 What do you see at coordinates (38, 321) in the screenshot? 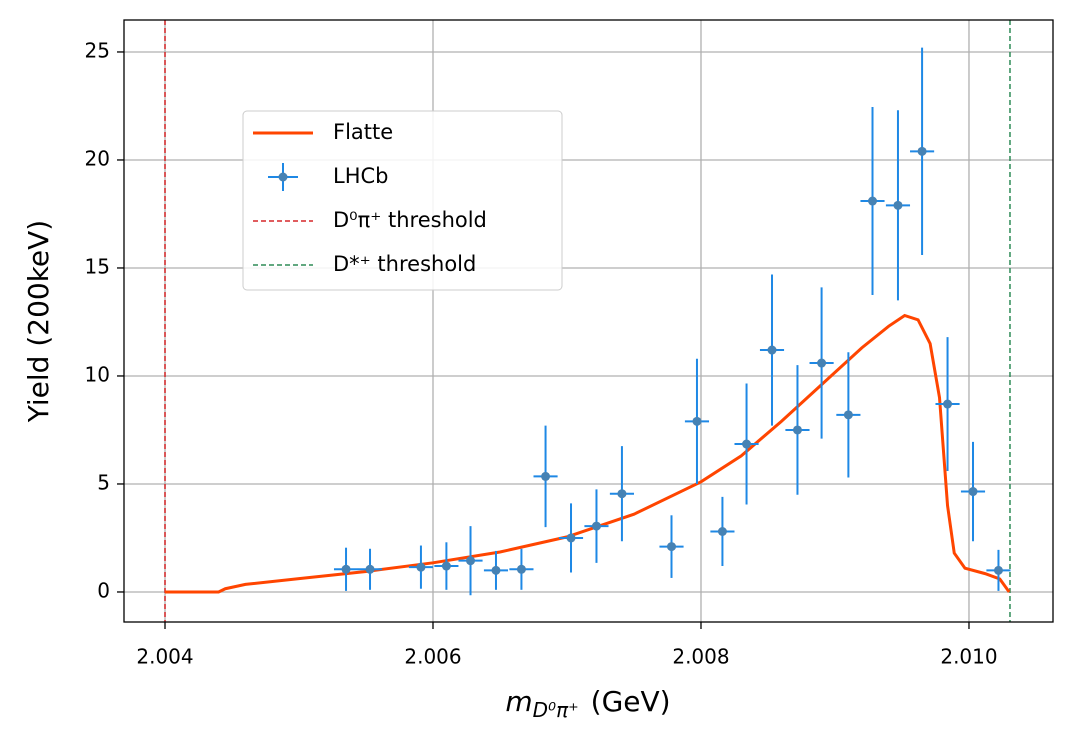
I see `y-axis-label: Yield (200keV)` at bounding box center [38, 321].